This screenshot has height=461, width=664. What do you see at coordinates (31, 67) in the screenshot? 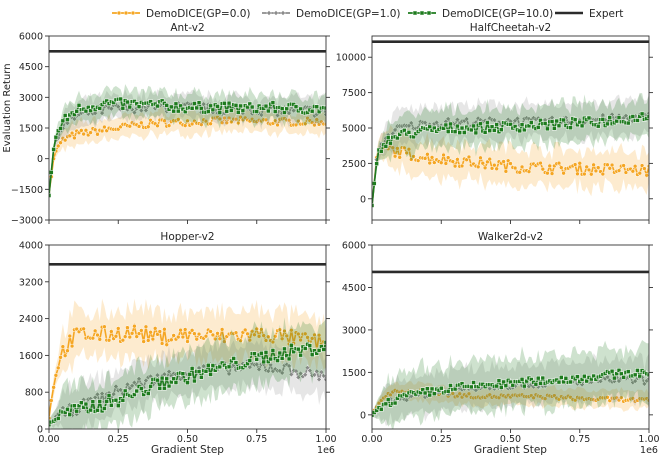
I see `y-tick-label: 4500` at bounding box center [31, 67].